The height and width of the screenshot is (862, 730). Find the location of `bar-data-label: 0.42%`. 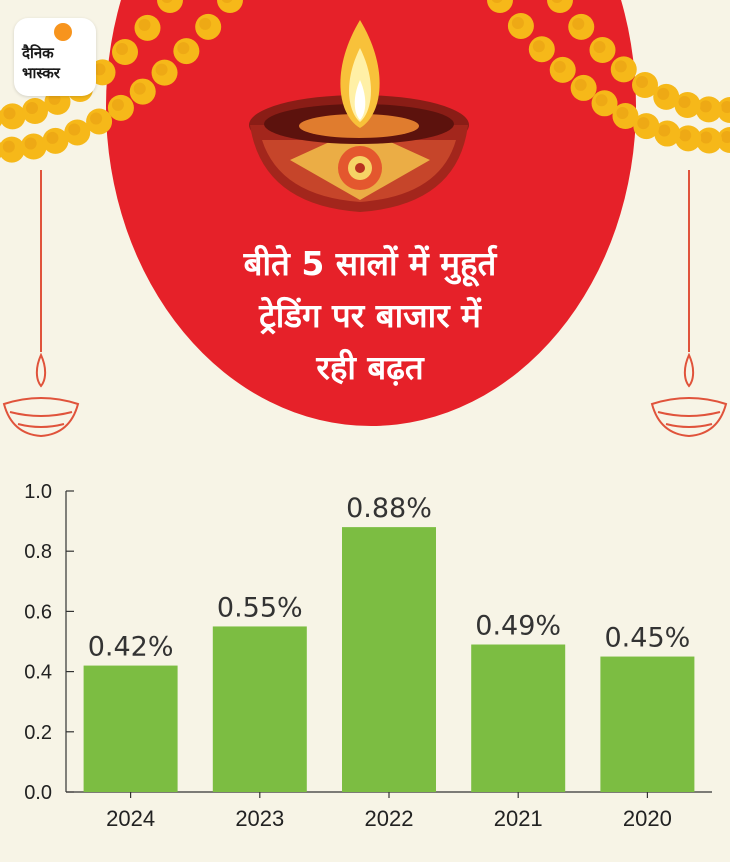

bar-data-label: 0.42% is located at coordinates (131, 647).